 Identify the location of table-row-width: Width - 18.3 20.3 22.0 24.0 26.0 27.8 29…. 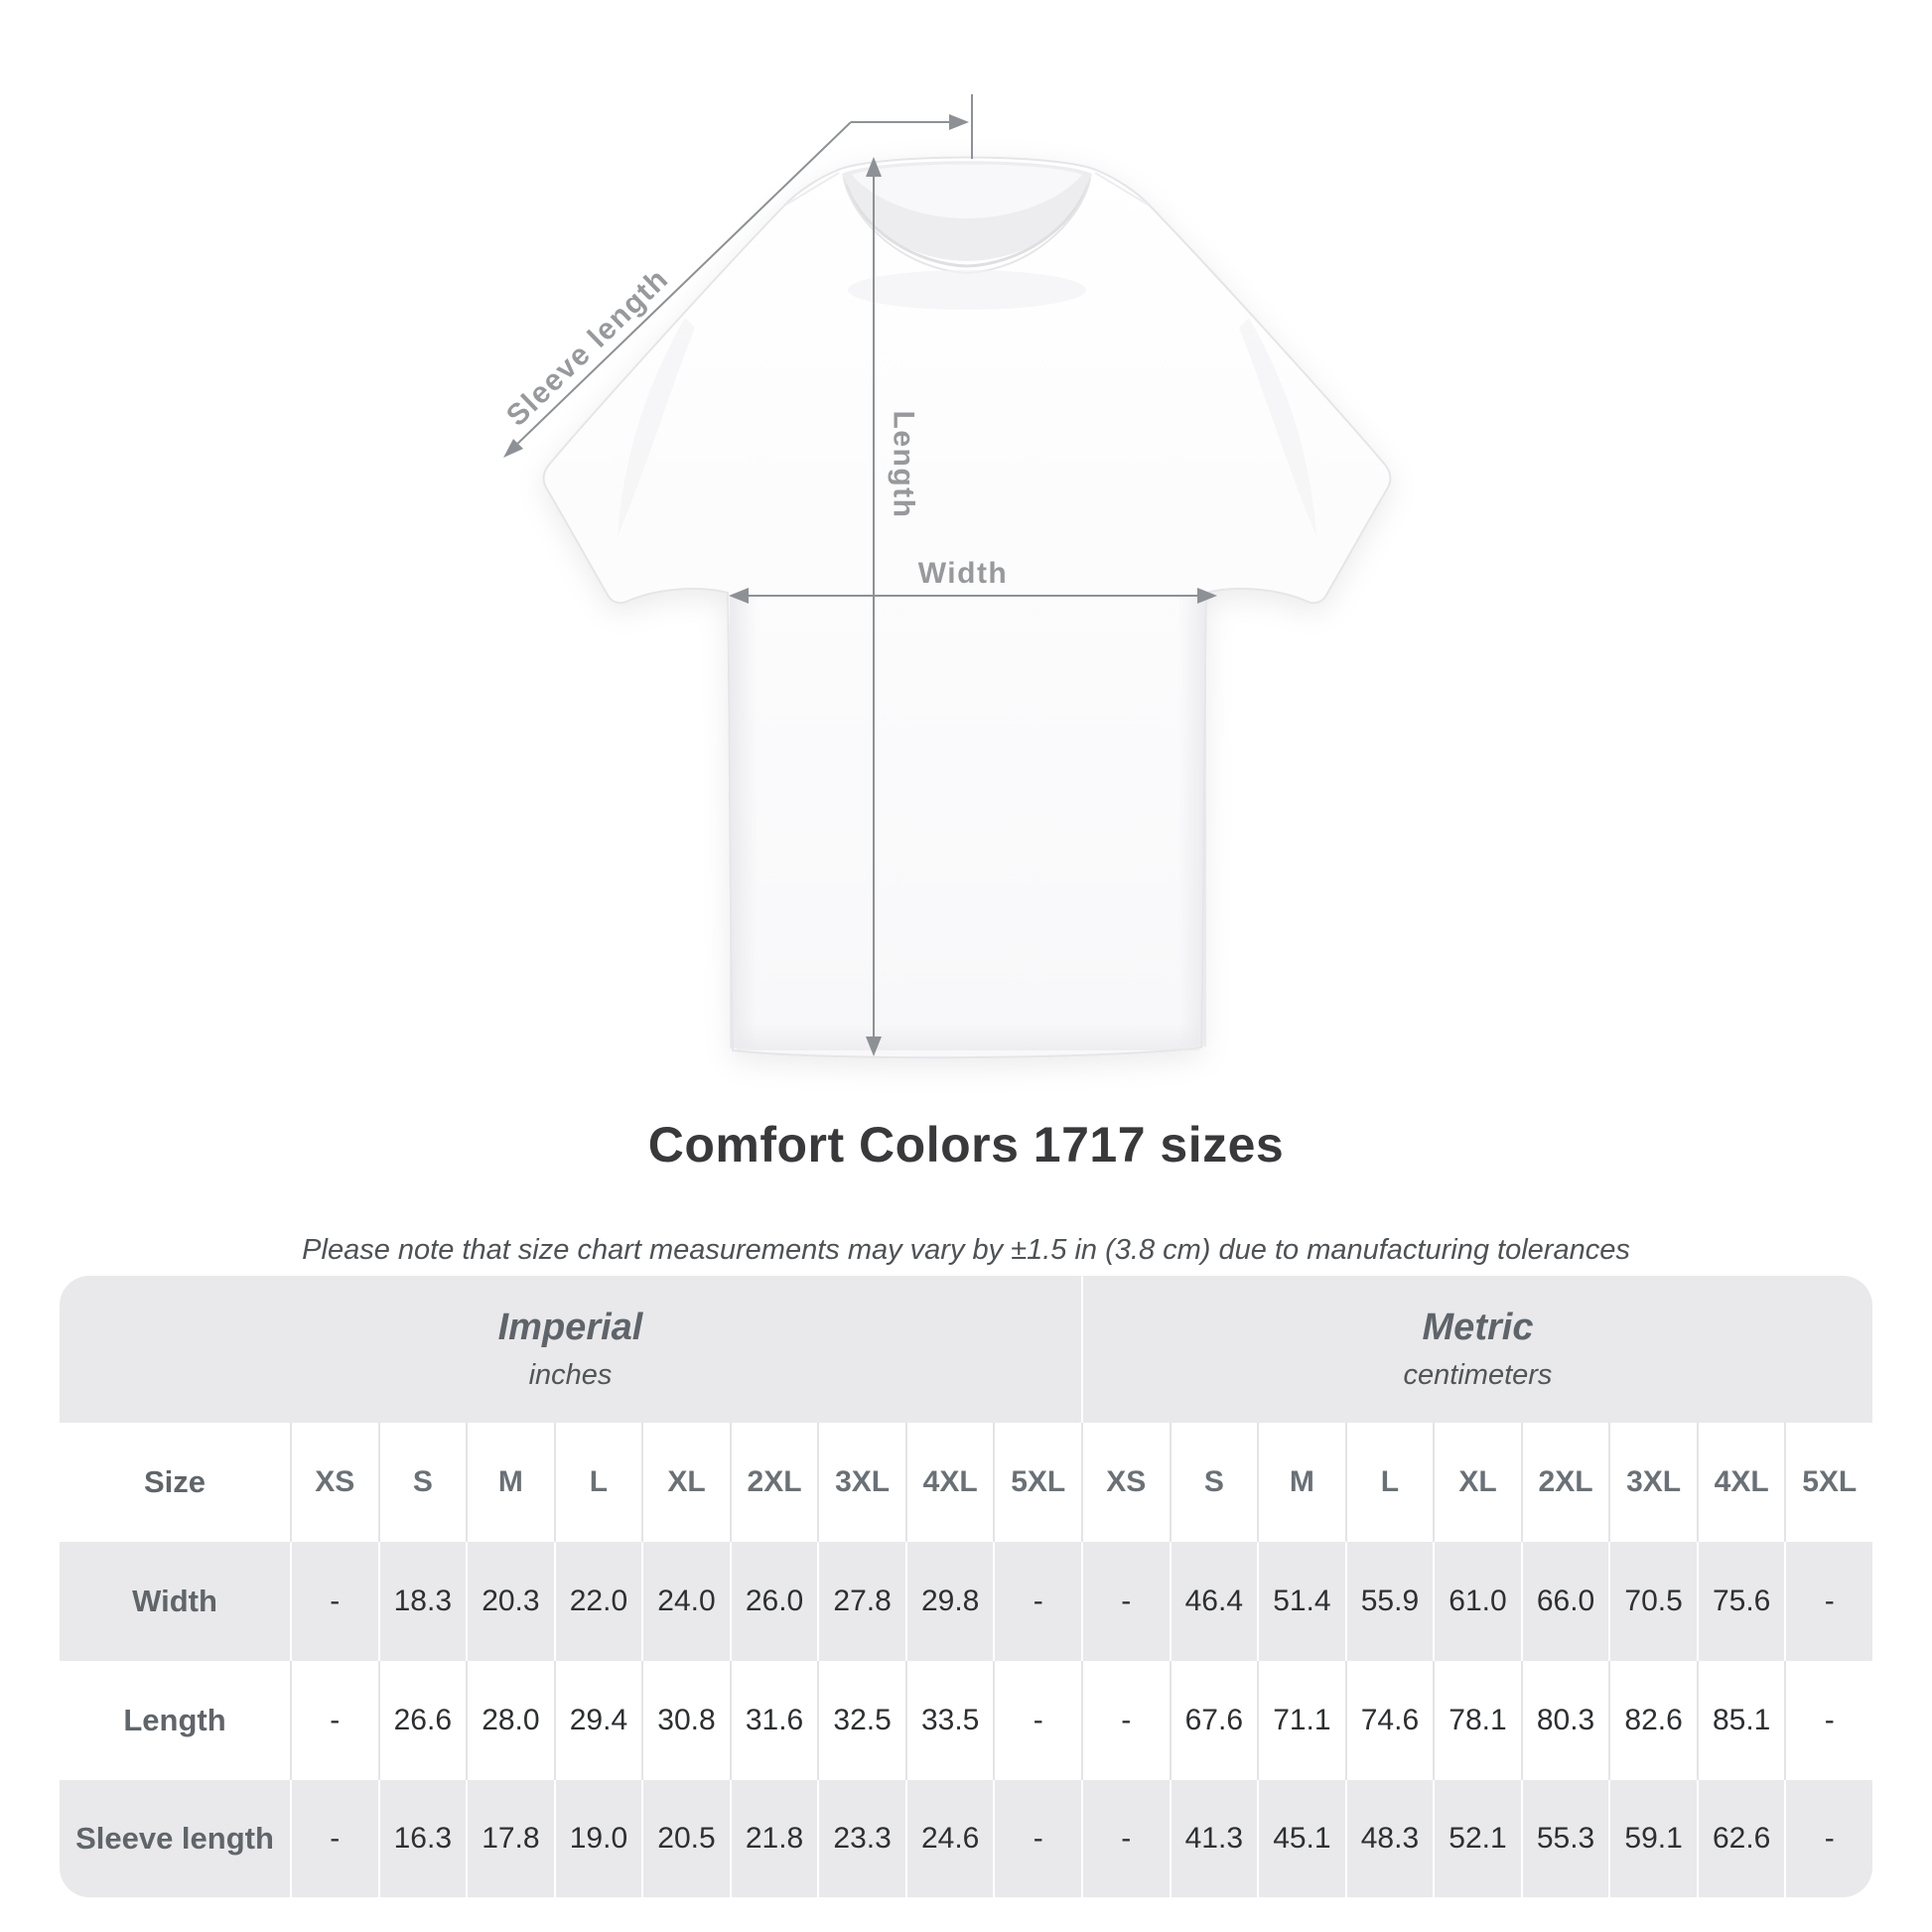
(966, 1602).